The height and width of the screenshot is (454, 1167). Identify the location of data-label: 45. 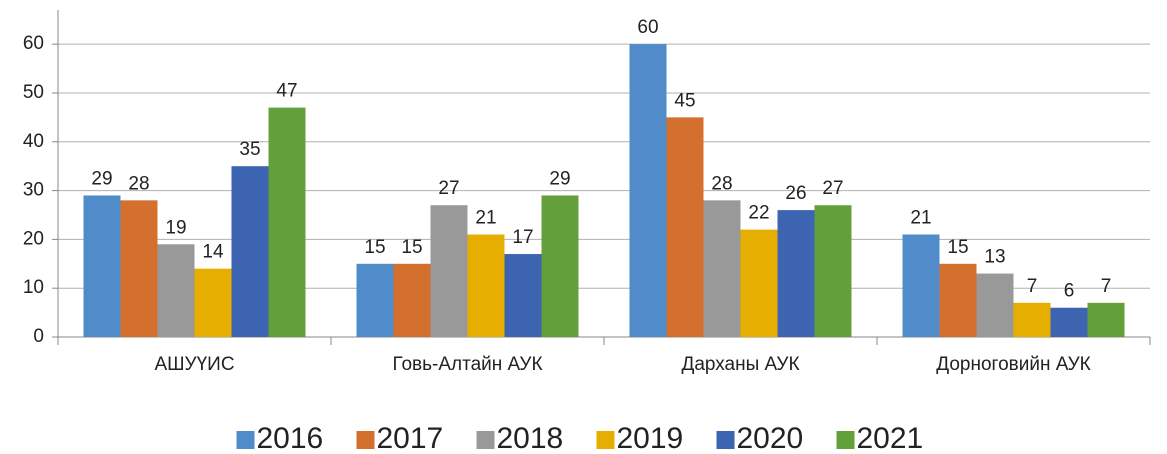
(684, 100).